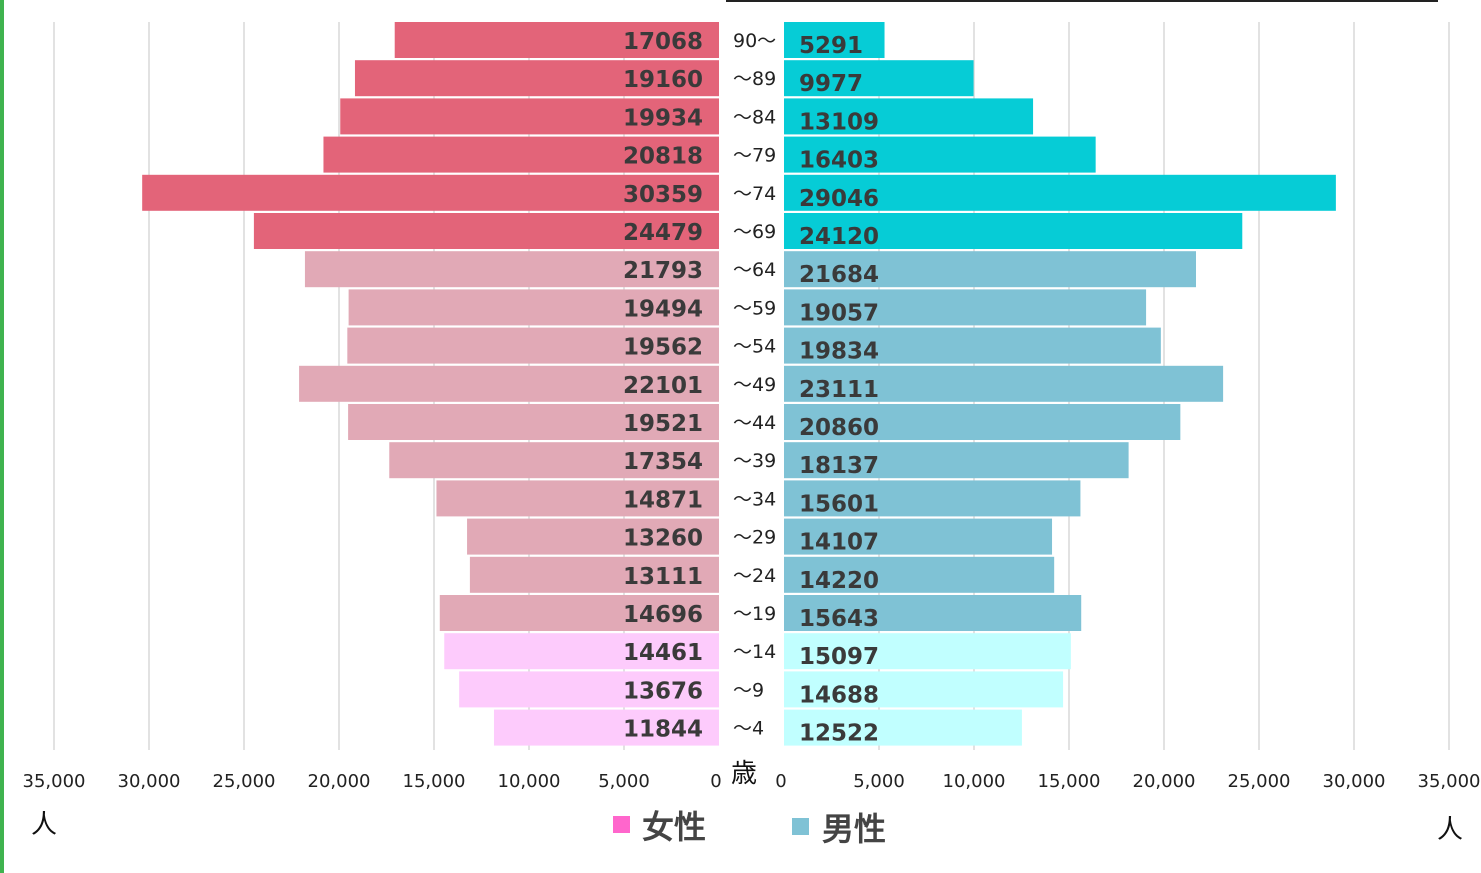 The width and height of the screenshot is (1481, 873). Describe the element at coordinates (1082, 1) in the screenshot. I see `top-rule` at that location.